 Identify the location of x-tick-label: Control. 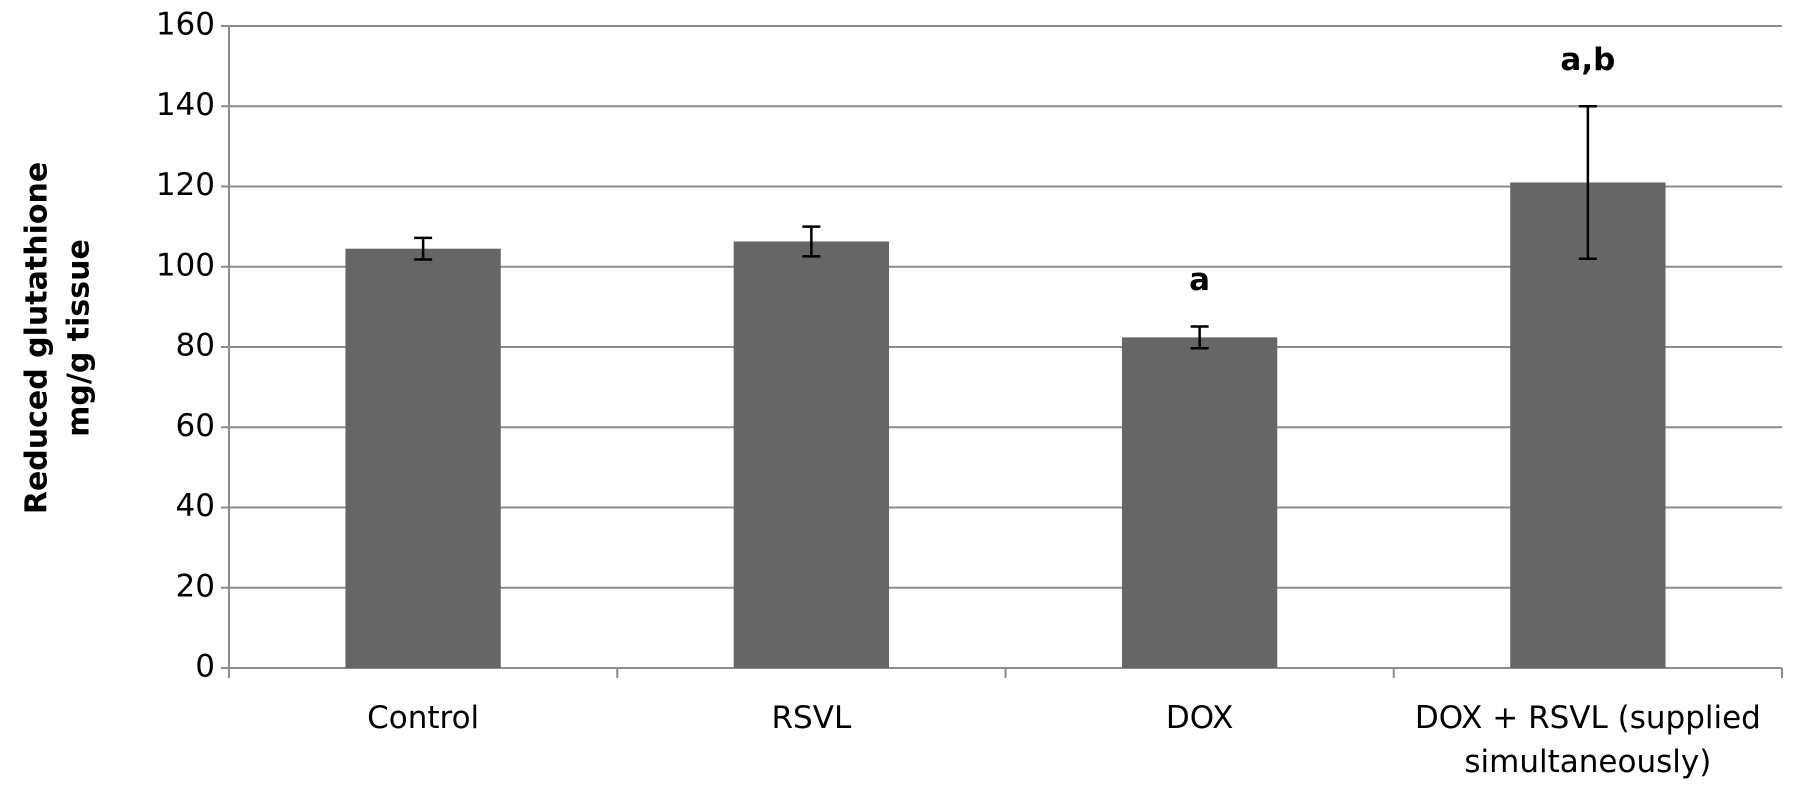
(423, 718).